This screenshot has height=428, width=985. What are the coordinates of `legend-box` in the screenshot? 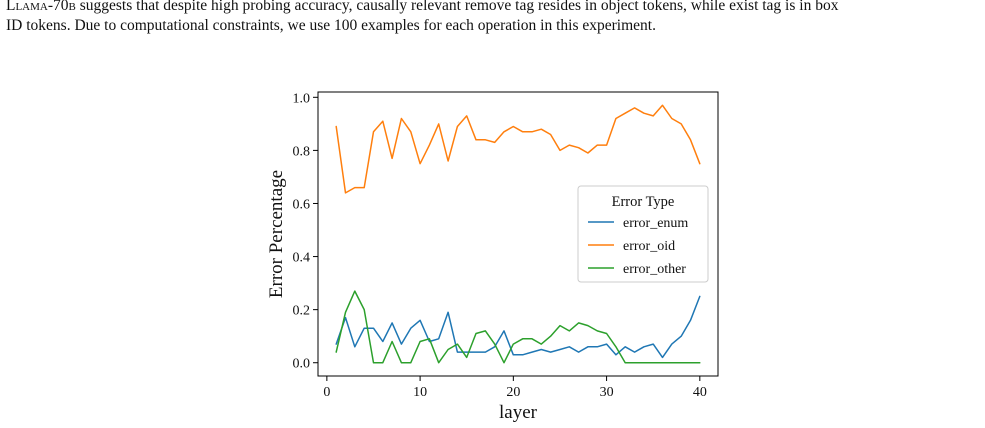 It's located at (643, 234).